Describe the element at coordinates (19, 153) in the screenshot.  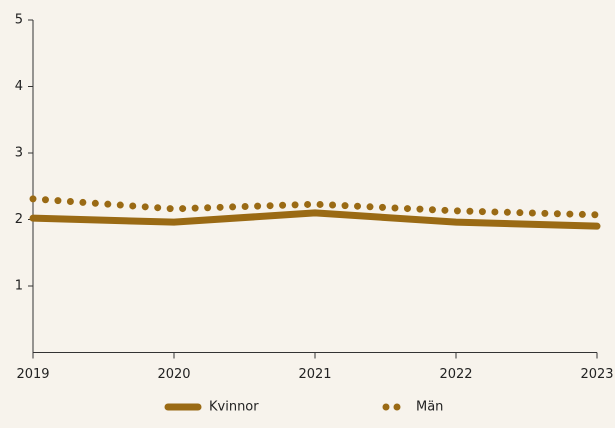
I see `y-tick-label: 3` at that location.